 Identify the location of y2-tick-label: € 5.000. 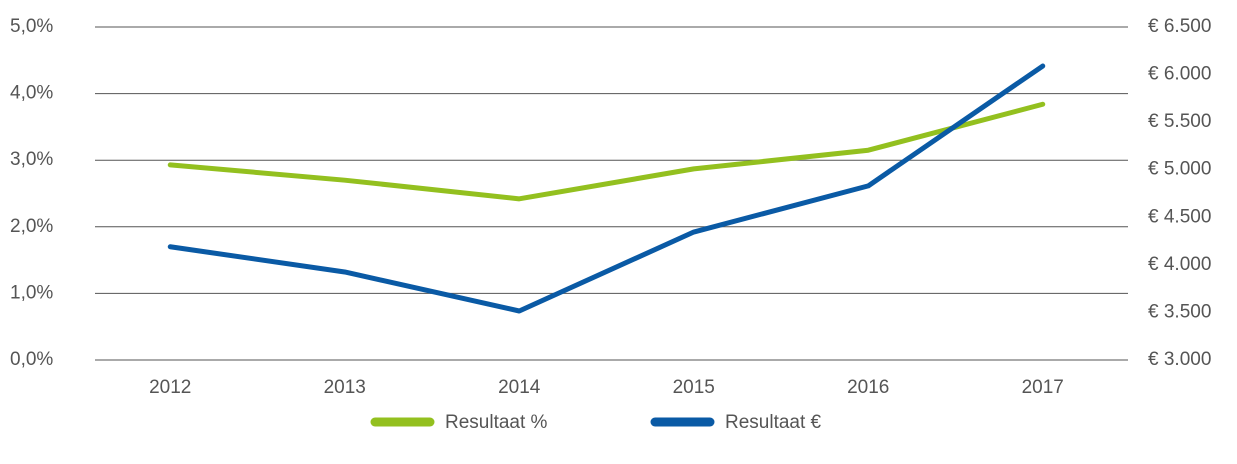
(1179, 169).